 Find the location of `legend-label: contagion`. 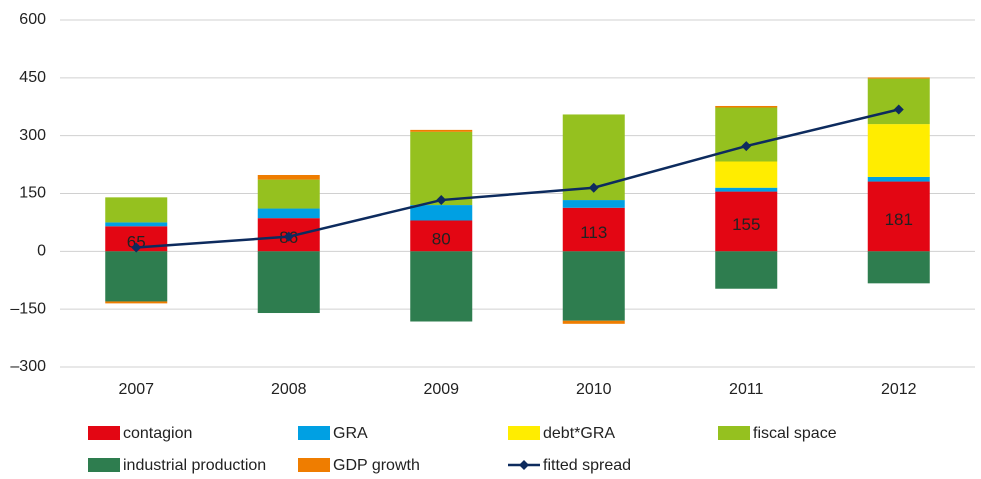

legend-label: contagion is located at coordinates (157, 433).